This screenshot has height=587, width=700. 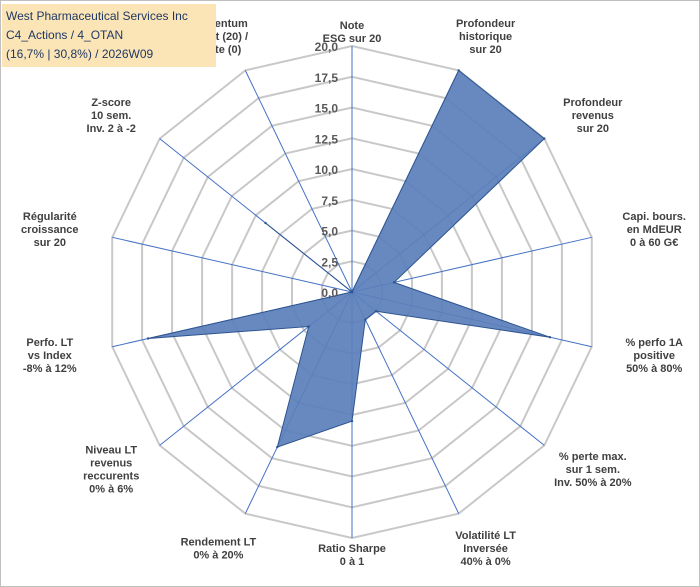 What do you see at coordinates (327, 139) in the screenshot?
I see `tick-label-5: 12,5` at bounding box center [327, 139].